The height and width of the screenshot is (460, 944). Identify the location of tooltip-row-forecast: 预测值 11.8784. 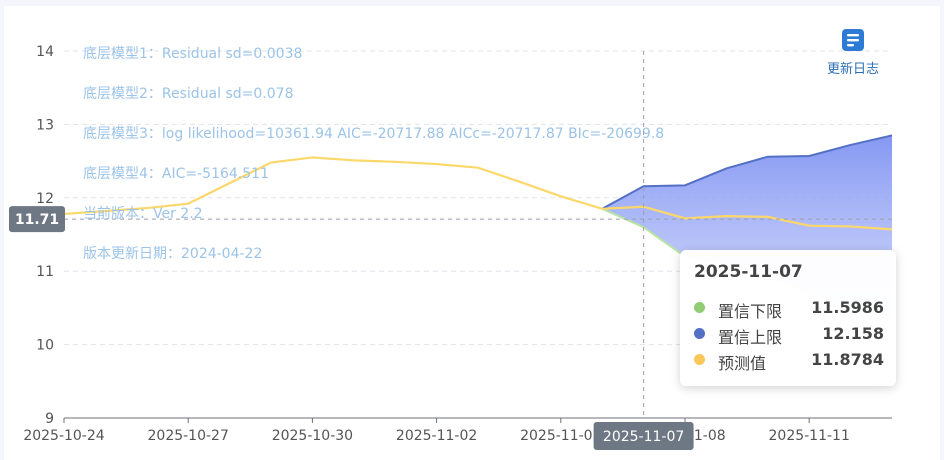
(789, 361).